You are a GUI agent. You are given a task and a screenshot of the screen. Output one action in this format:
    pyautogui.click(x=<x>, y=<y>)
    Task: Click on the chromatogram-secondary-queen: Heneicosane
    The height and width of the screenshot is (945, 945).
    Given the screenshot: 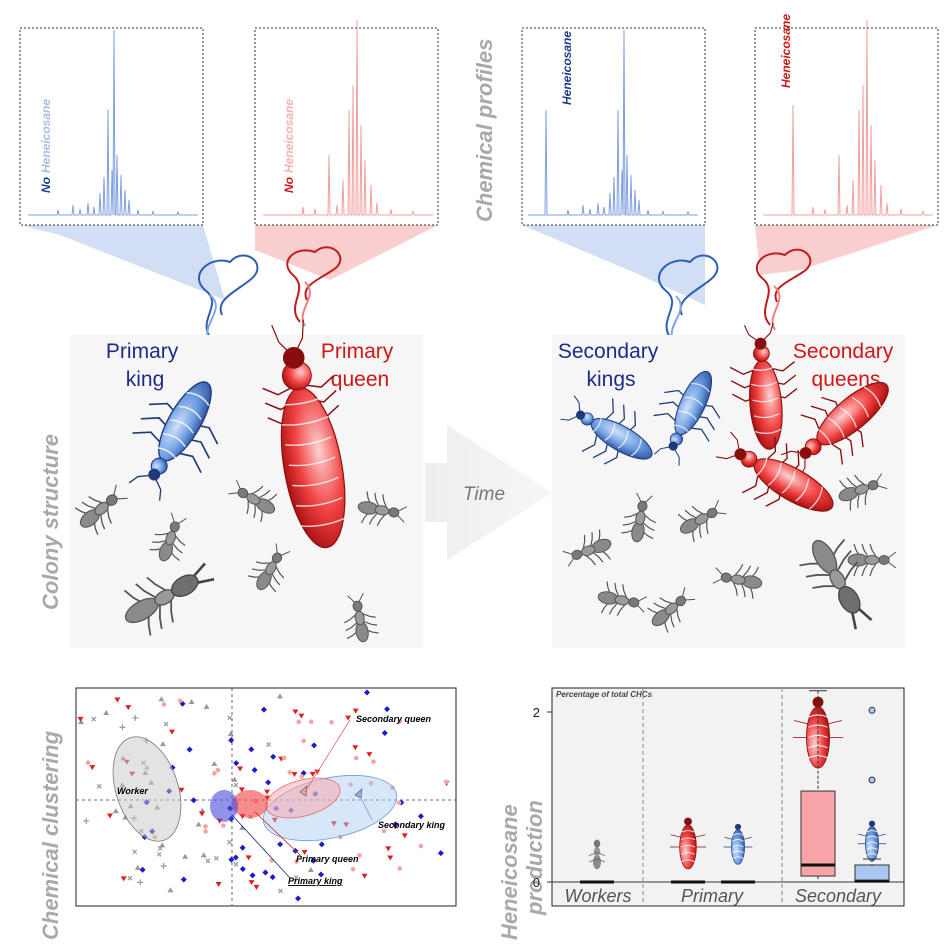 What is the action you would take?
    pyautogui.click(x=846, y=144)
    